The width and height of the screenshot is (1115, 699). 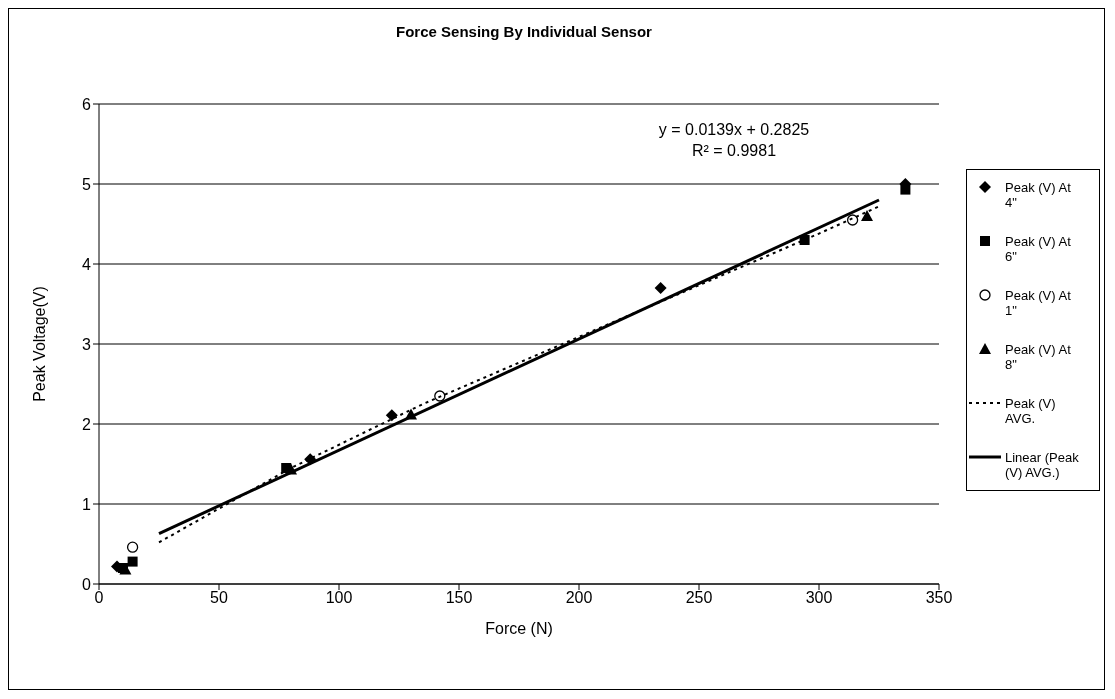 What do you see at coordinates (524, 31) in the screenshot?
I see `chart-title: Force Sensing By Individual Sensor` at bounding box center [524, 31].